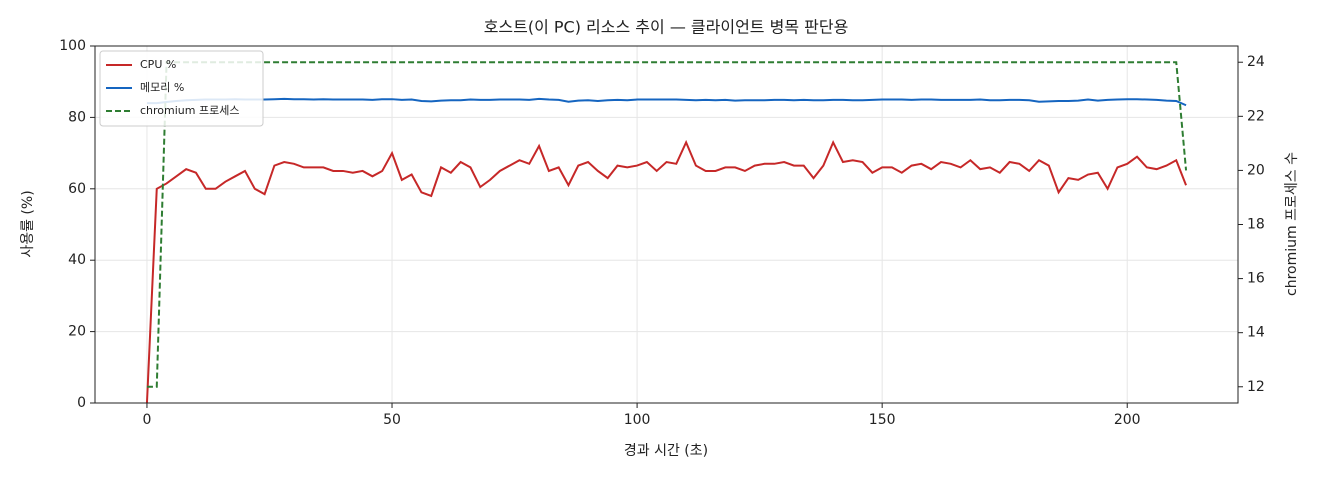 The image size is (1320, 480). Describe the element at coordinates (77, 260) in the screenshot. I see `y-tick-label: 40` at that location.